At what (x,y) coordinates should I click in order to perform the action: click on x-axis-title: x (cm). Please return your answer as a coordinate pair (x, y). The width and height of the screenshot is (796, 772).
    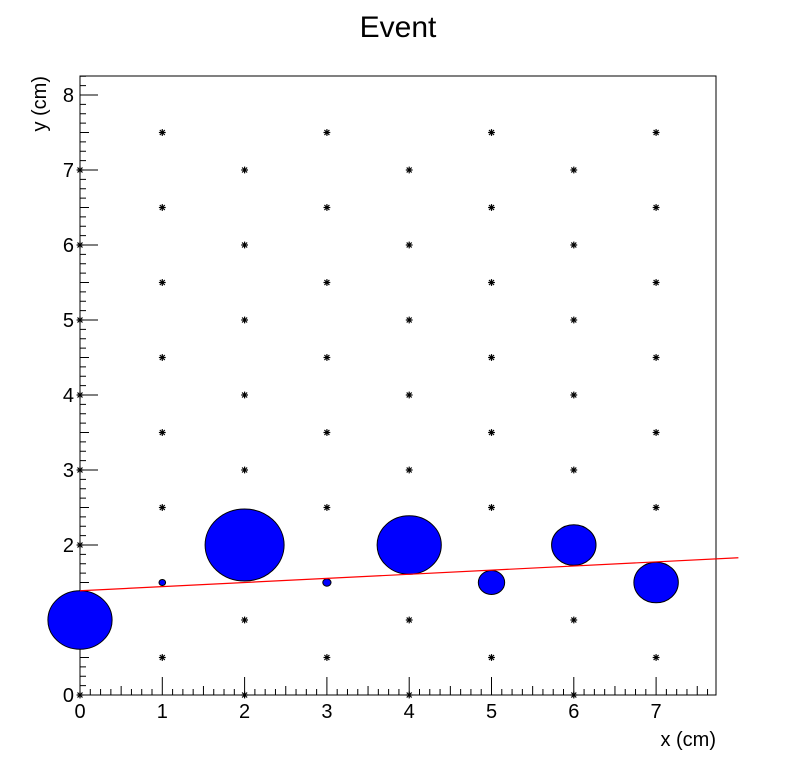
    Looking at the image, I should click on (688, 740).